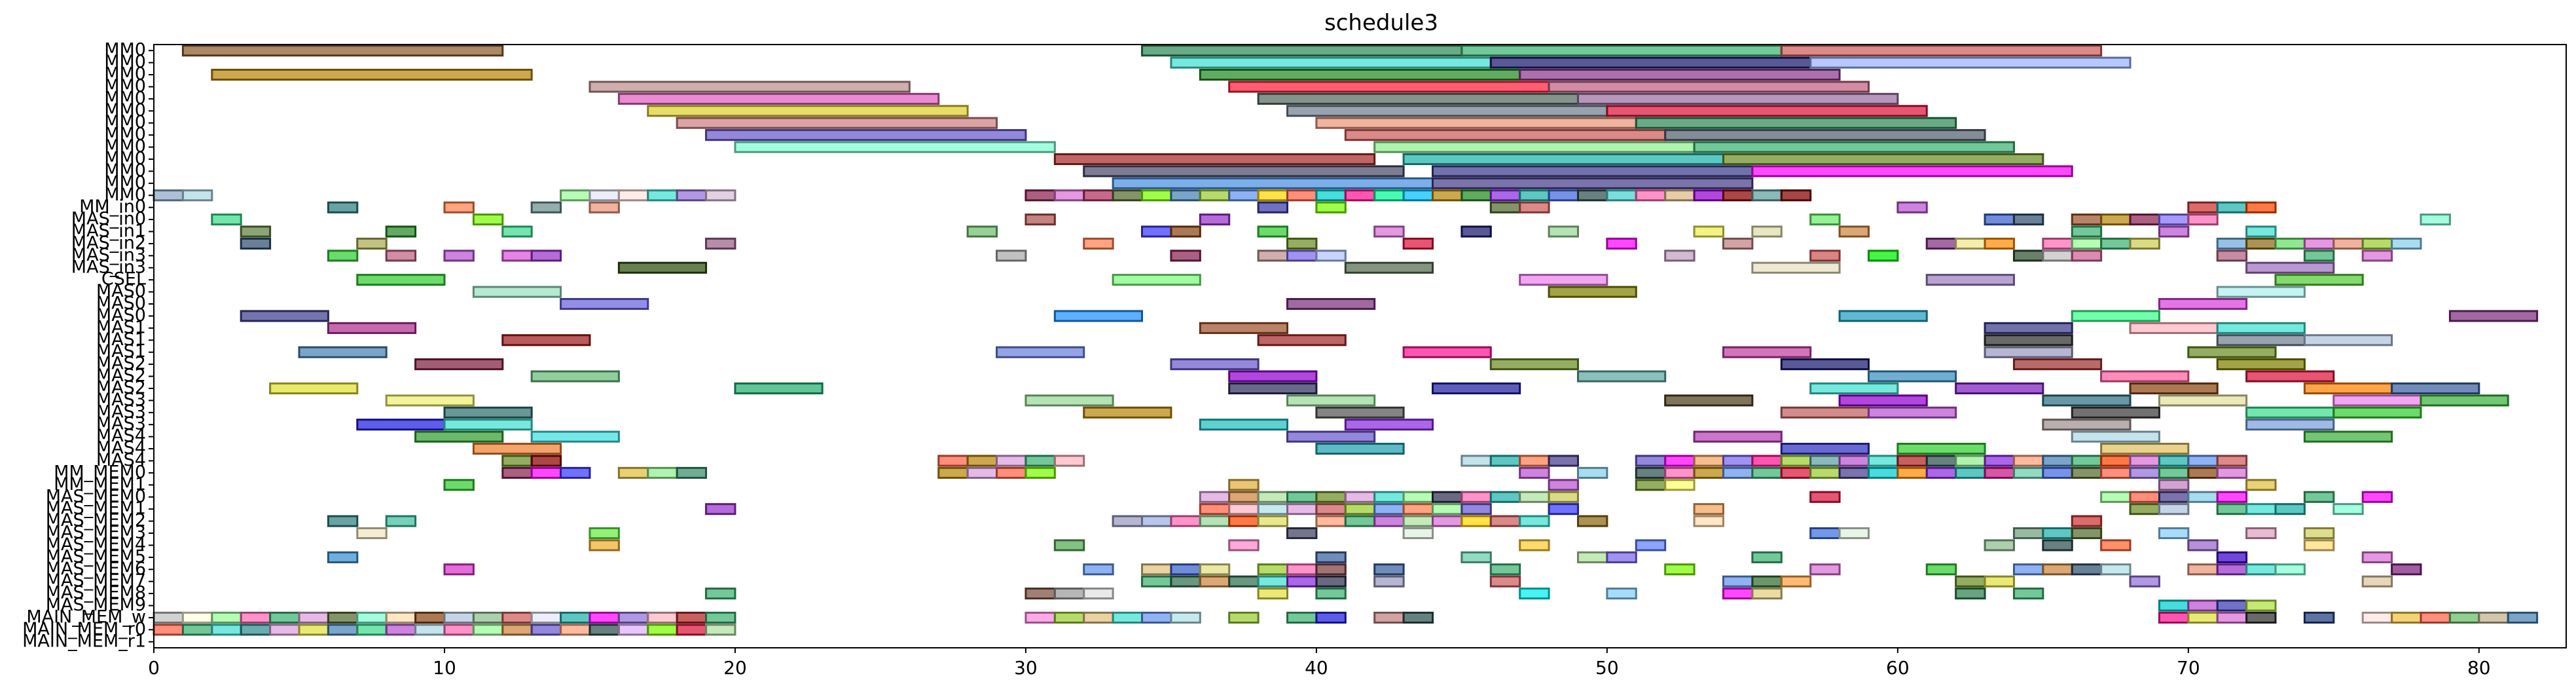 The height and width of the screenshot is (693, 2576). Describe the element at coordinates (112, 207) in the screenshot. I see `y-tick-label: MM_in0` at that location.